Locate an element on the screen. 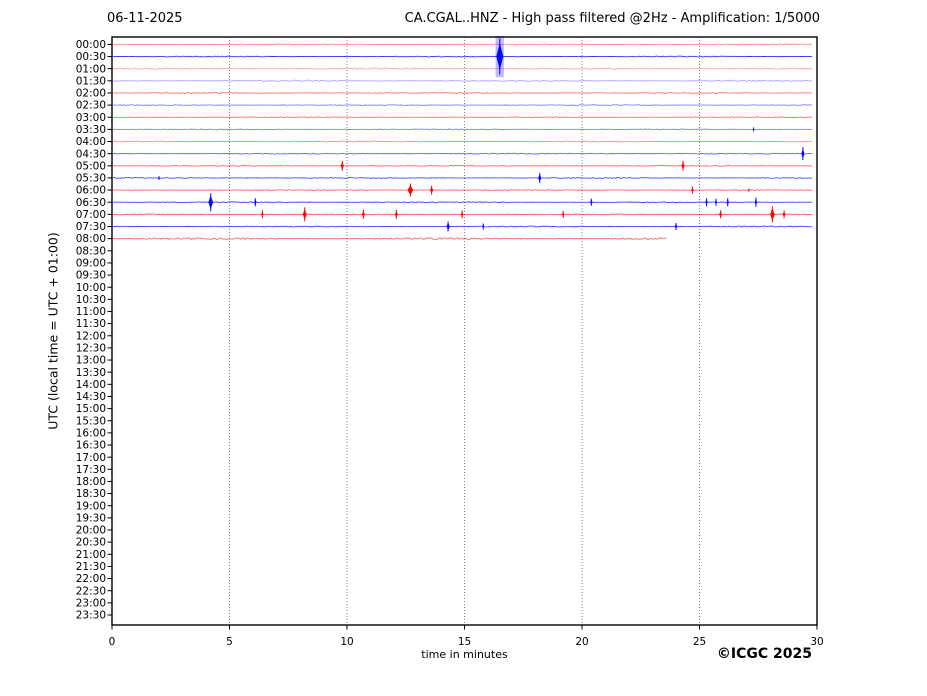 This screenshot has width=927, height=696. event-spike-06:30-26.2min is located at coordinates (727, 202).